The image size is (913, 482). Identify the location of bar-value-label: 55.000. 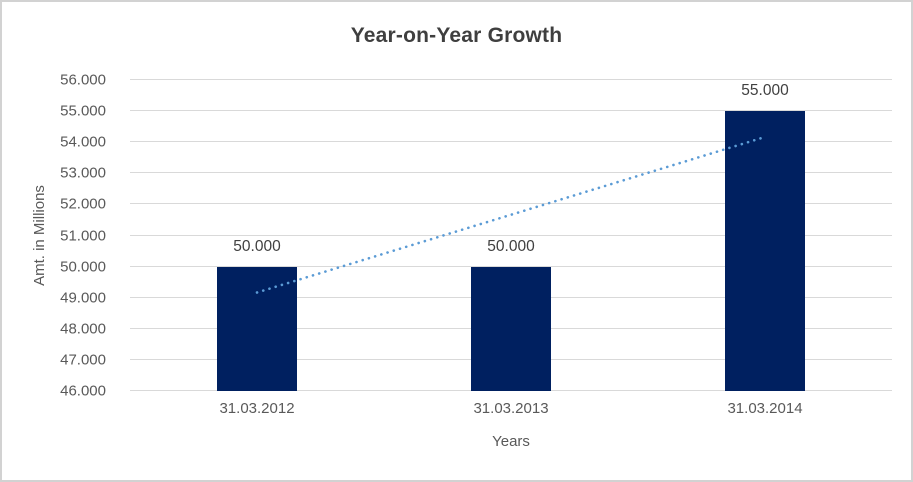
(765, 91).